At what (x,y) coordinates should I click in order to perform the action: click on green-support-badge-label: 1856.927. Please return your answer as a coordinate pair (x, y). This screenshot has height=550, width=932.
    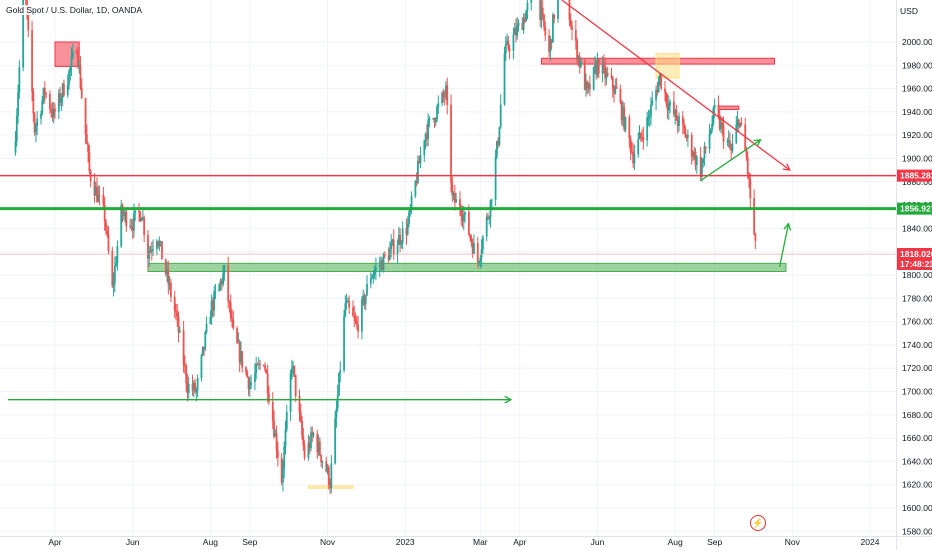
    Looking at the image, I should click on (916, 209).